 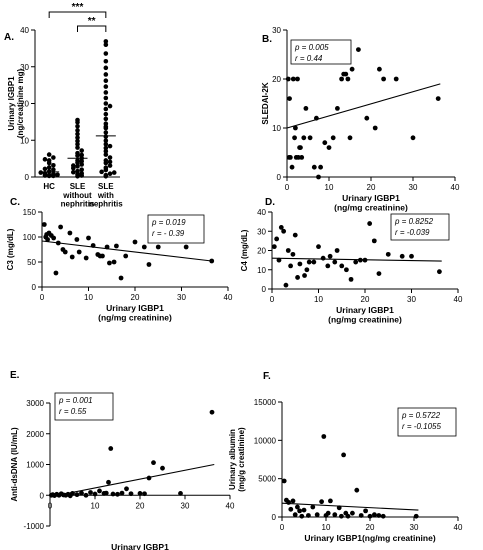 I want to click on x-tick-label: SLE with nephritis, so click(x=106, y=195).